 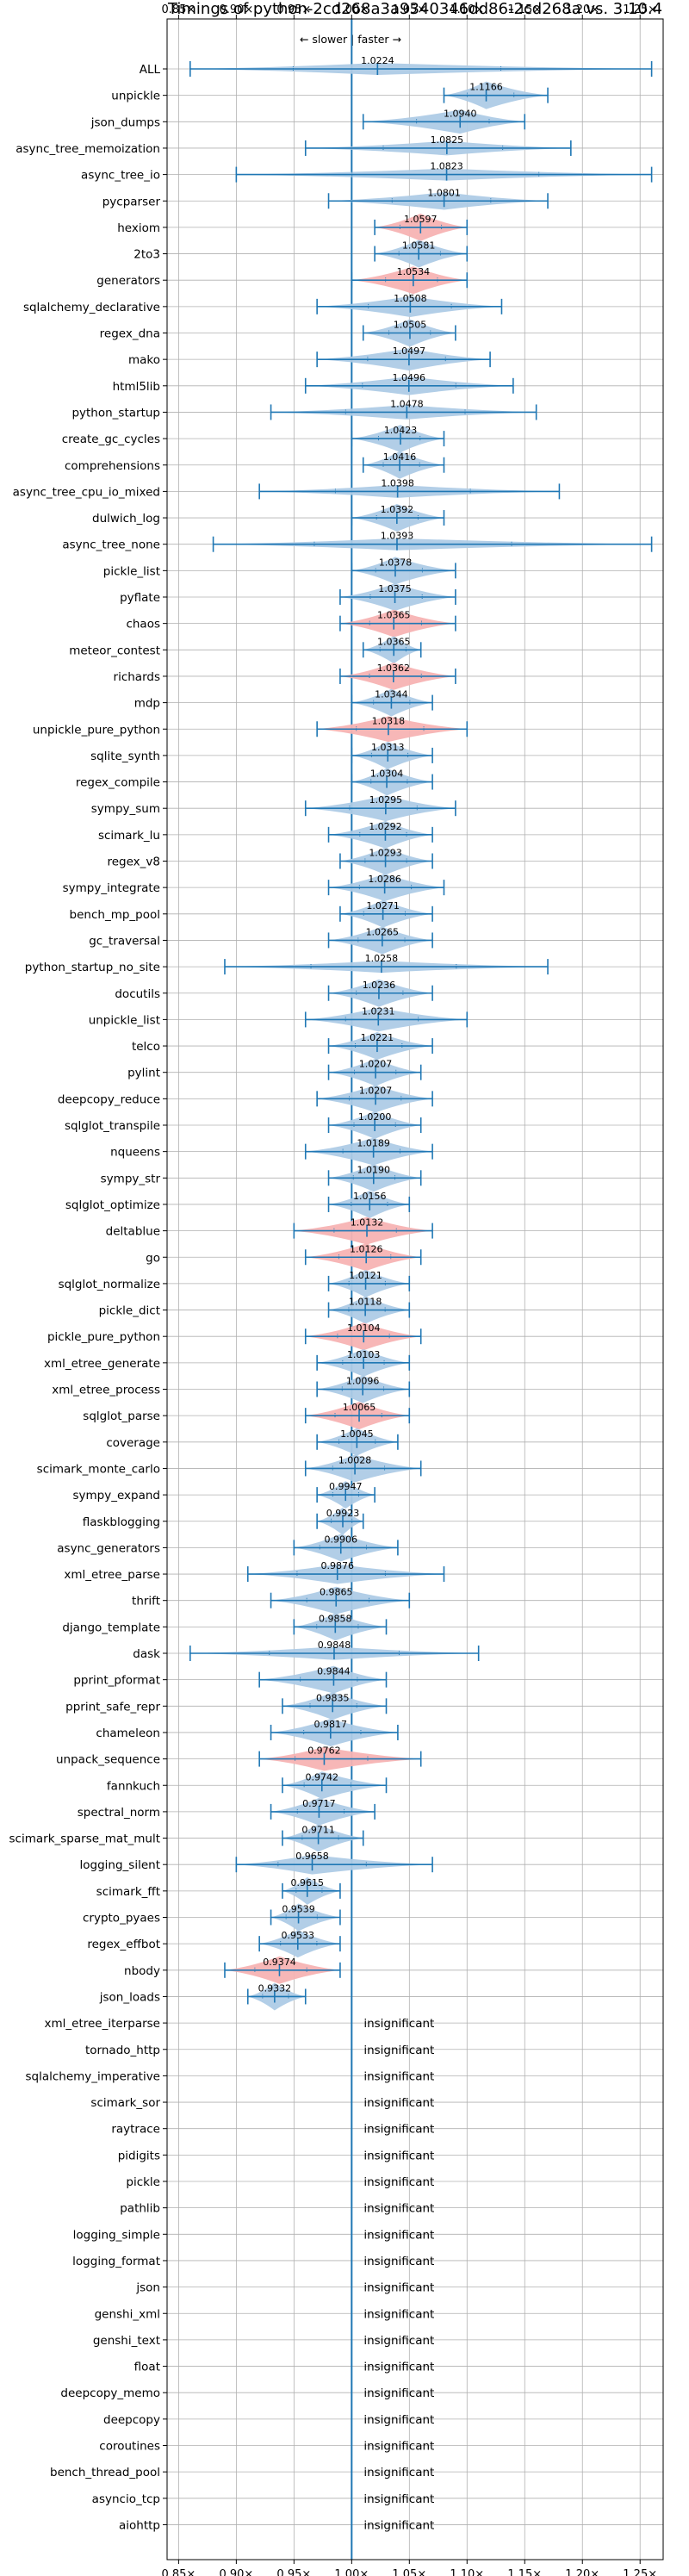 I want to click on benchmark-label: xml_etree_process, so click(x=106, y=1391).